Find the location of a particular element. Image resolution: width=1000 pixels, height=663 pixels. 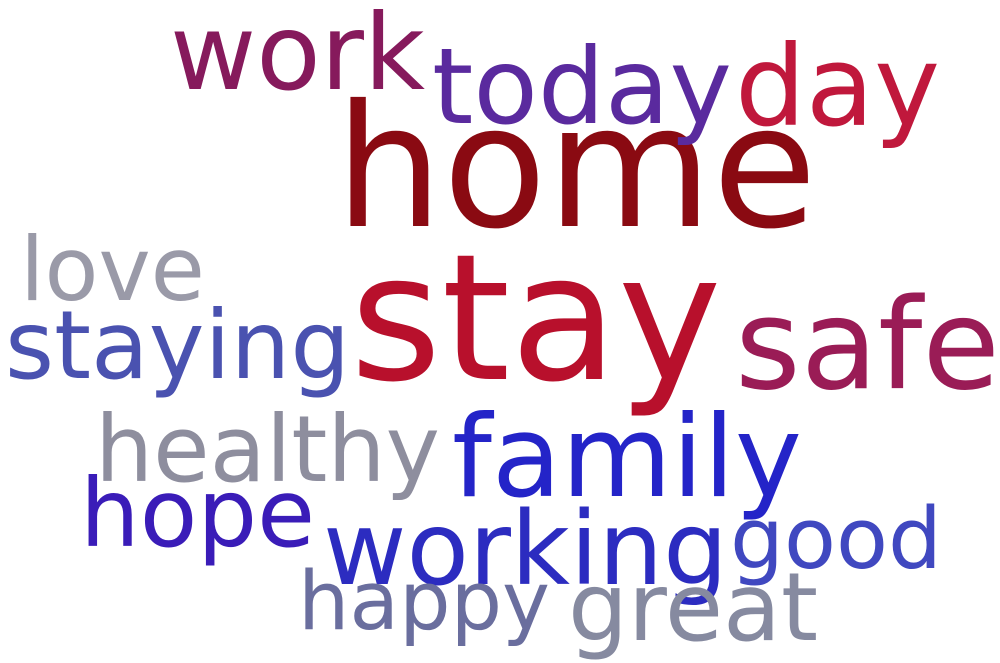

word-great: great is located at coordinates (693, 608).